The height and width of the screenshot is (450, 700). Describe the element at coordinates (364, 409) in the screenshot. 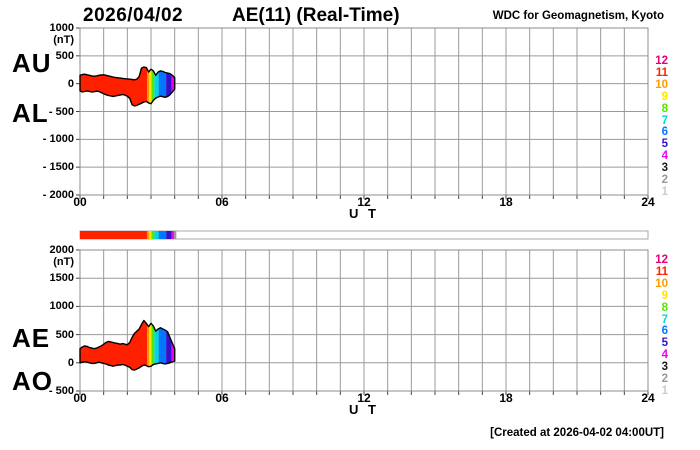

I see `x-axis-title-bottom: U T` at that location.